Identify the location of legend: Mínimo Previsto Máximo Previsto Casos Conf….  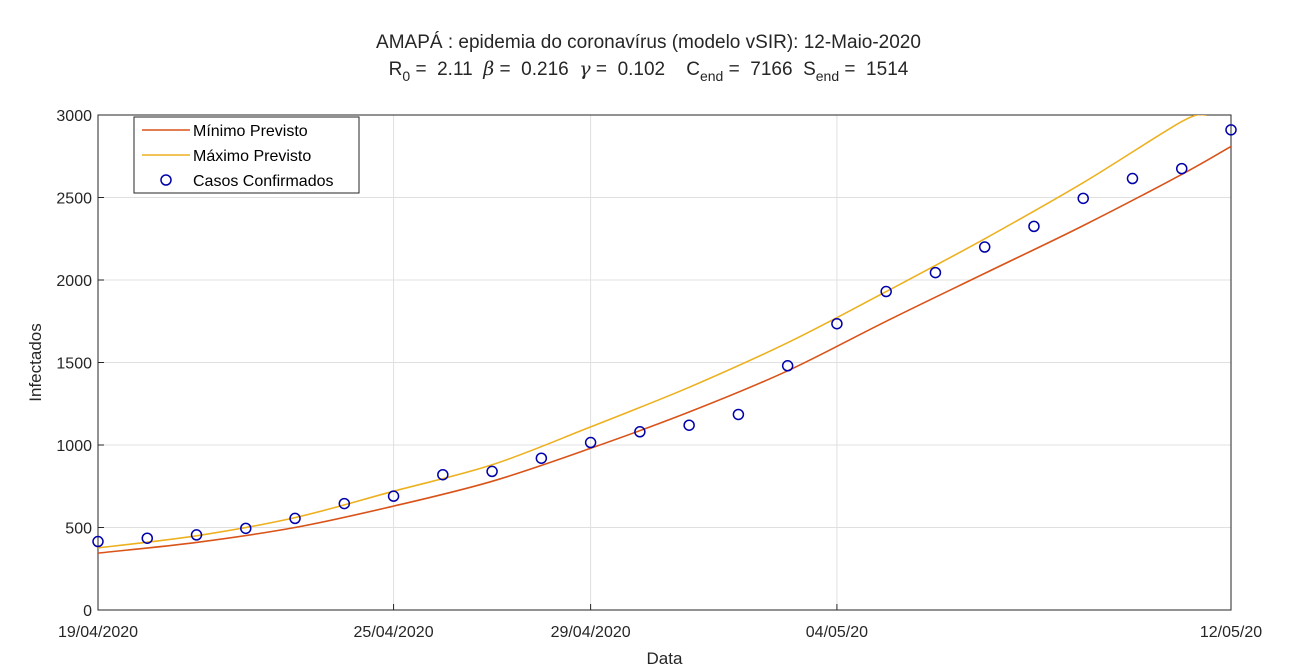
(246, 155).